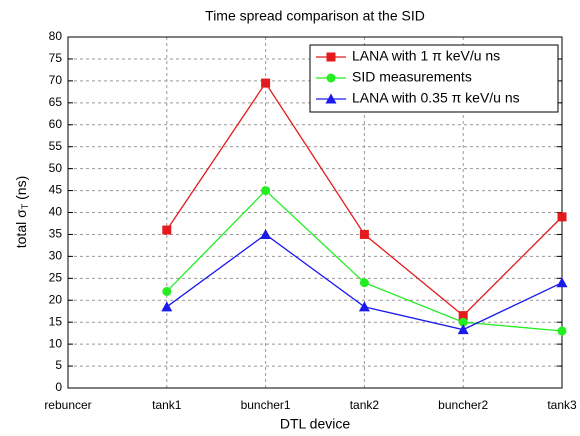 Image resolution: width=580 pixels, height=436 pixels. Describe the element at coordinates (25, 206) in the screenshot. I see `y-axis-label-sub: T` at that location.